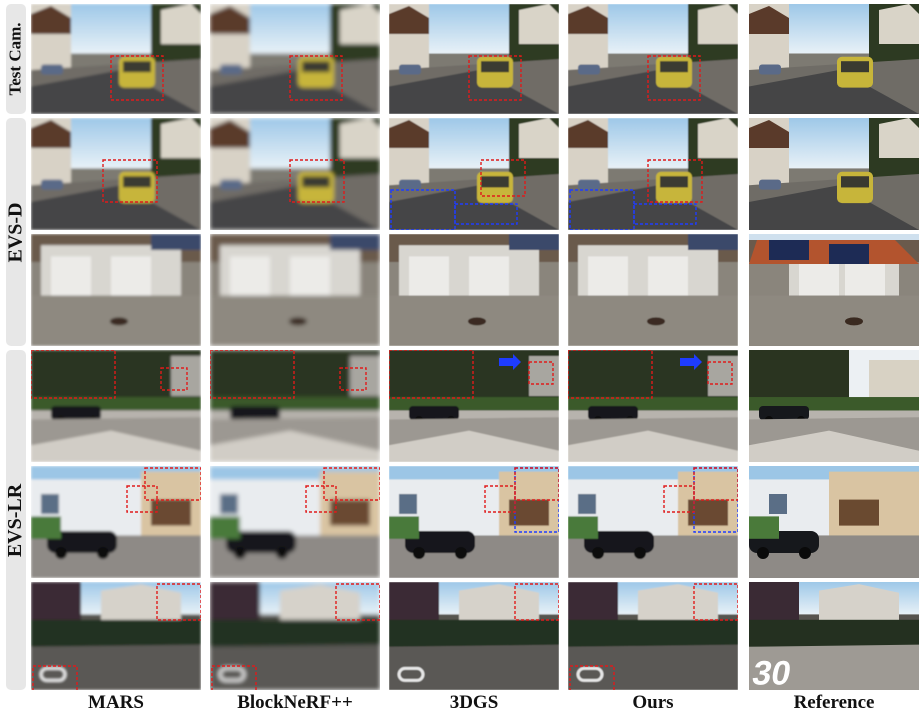 This screenshot has height=717, width=920. I want to click on col-label-reference: Reference, so click(834, 702).